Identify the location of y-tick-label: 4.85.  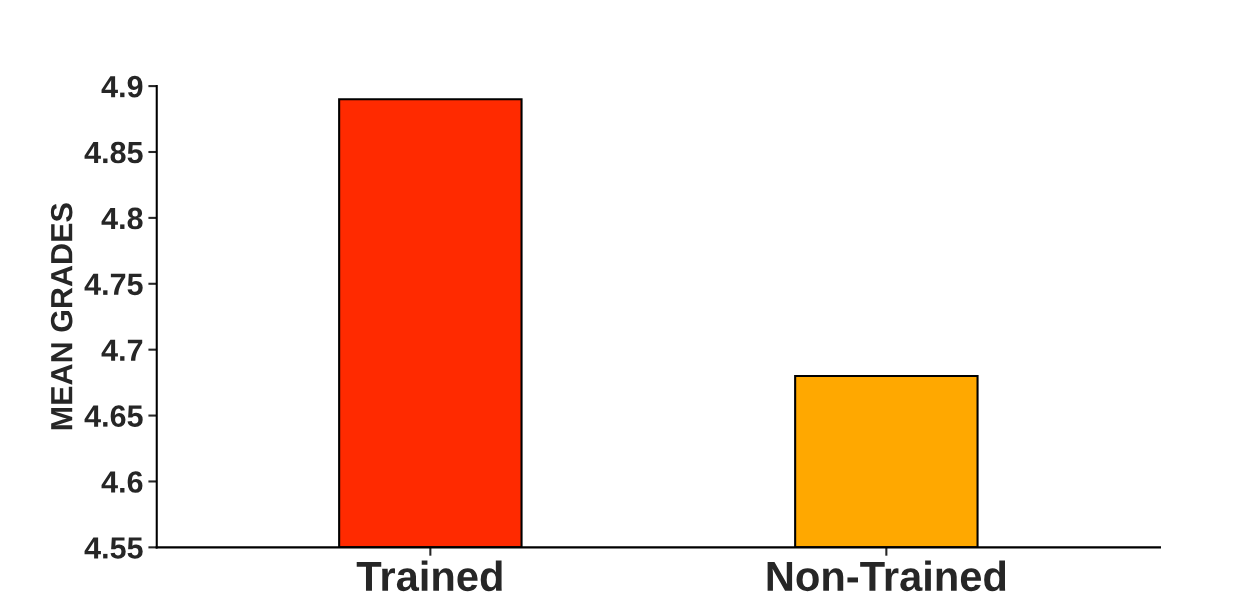
(113, 152).